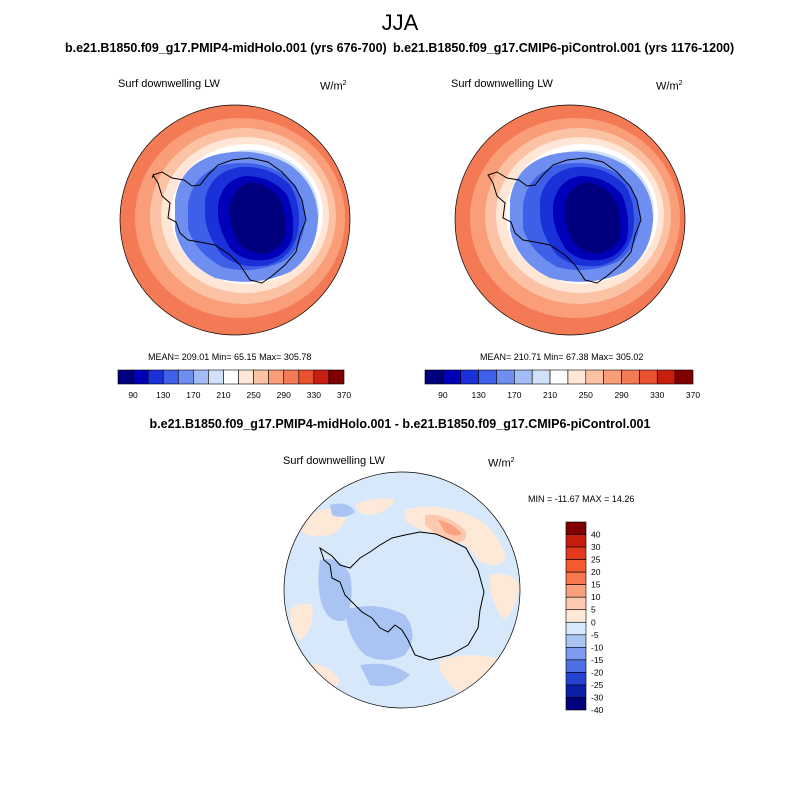 The height and width of the screenshot is (800, 800). What do you see at coordinates (333, 86) in the screenshot?
I see `left-units-label: W/m2` at bounding box center [333, 86].